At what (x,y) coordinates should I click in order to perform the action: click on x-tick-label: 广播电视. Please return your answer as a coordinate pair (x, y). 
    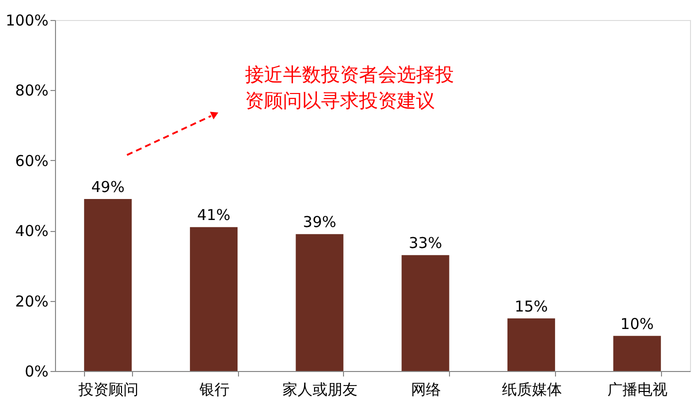
    Looking at the image, I should click on (638, 389).